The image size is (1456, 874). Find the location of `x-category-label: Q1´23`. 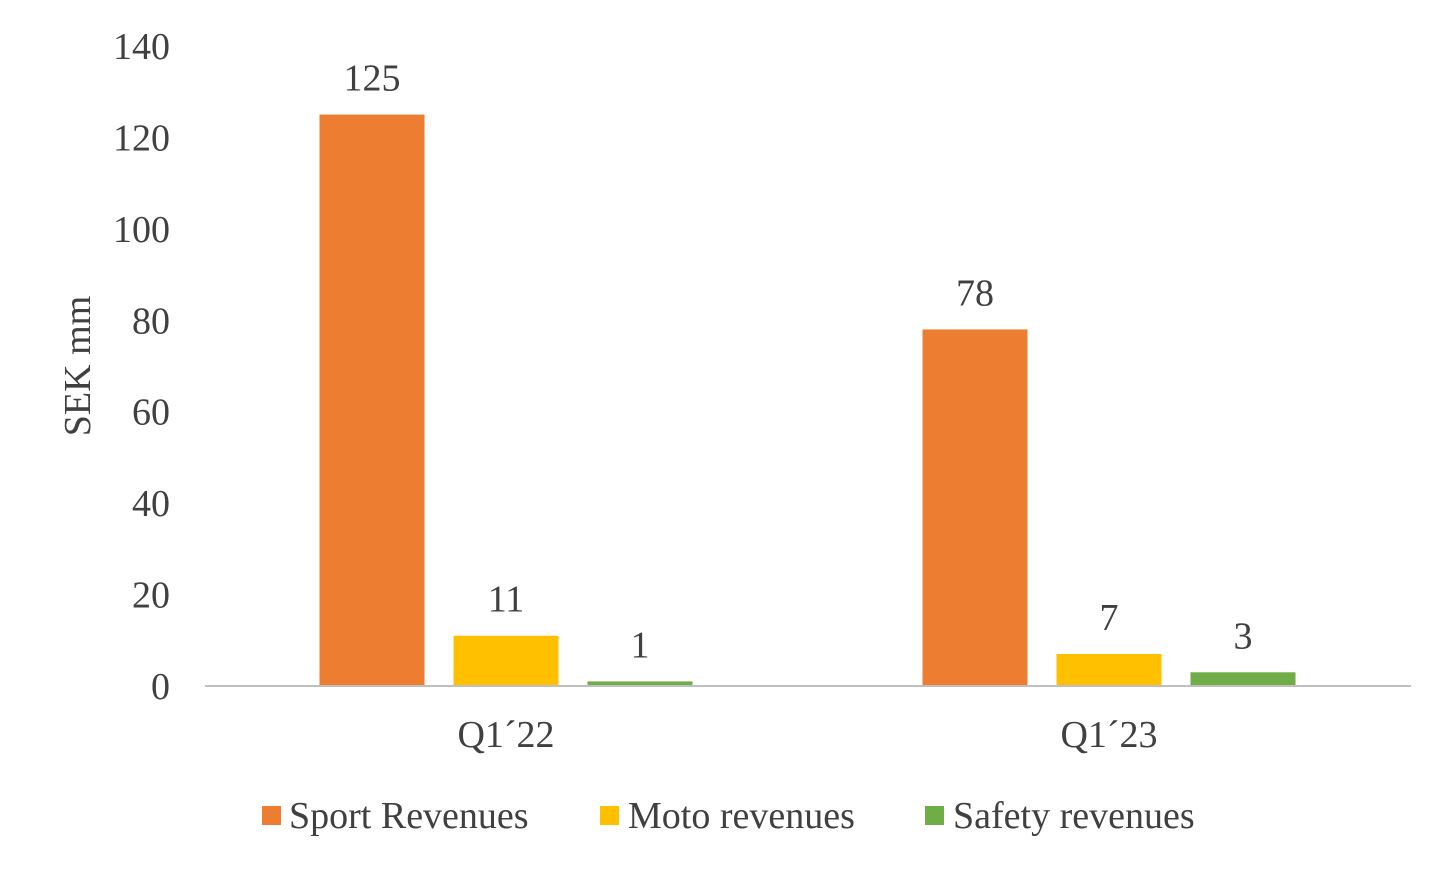

x-category-label: Q1´23 is located at coordinates (1108, 735).